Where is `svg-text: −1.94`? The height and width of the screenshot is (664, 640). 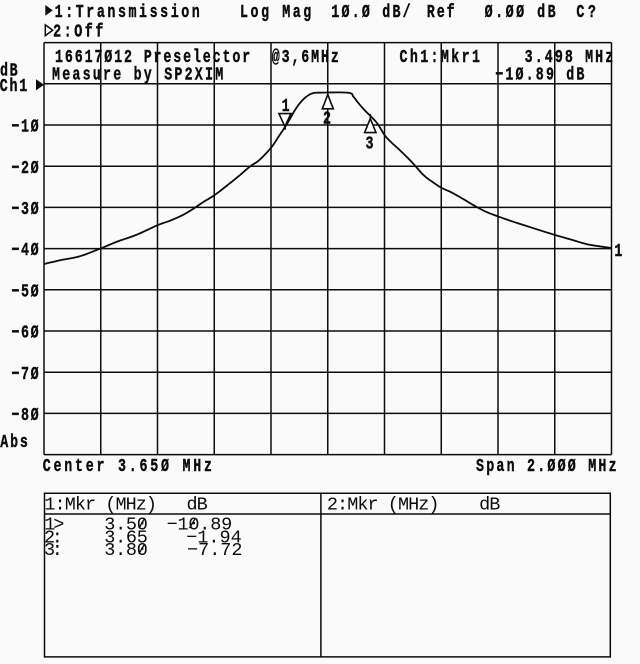 svg-text: −1.94 is located at coordinates (214, 537).